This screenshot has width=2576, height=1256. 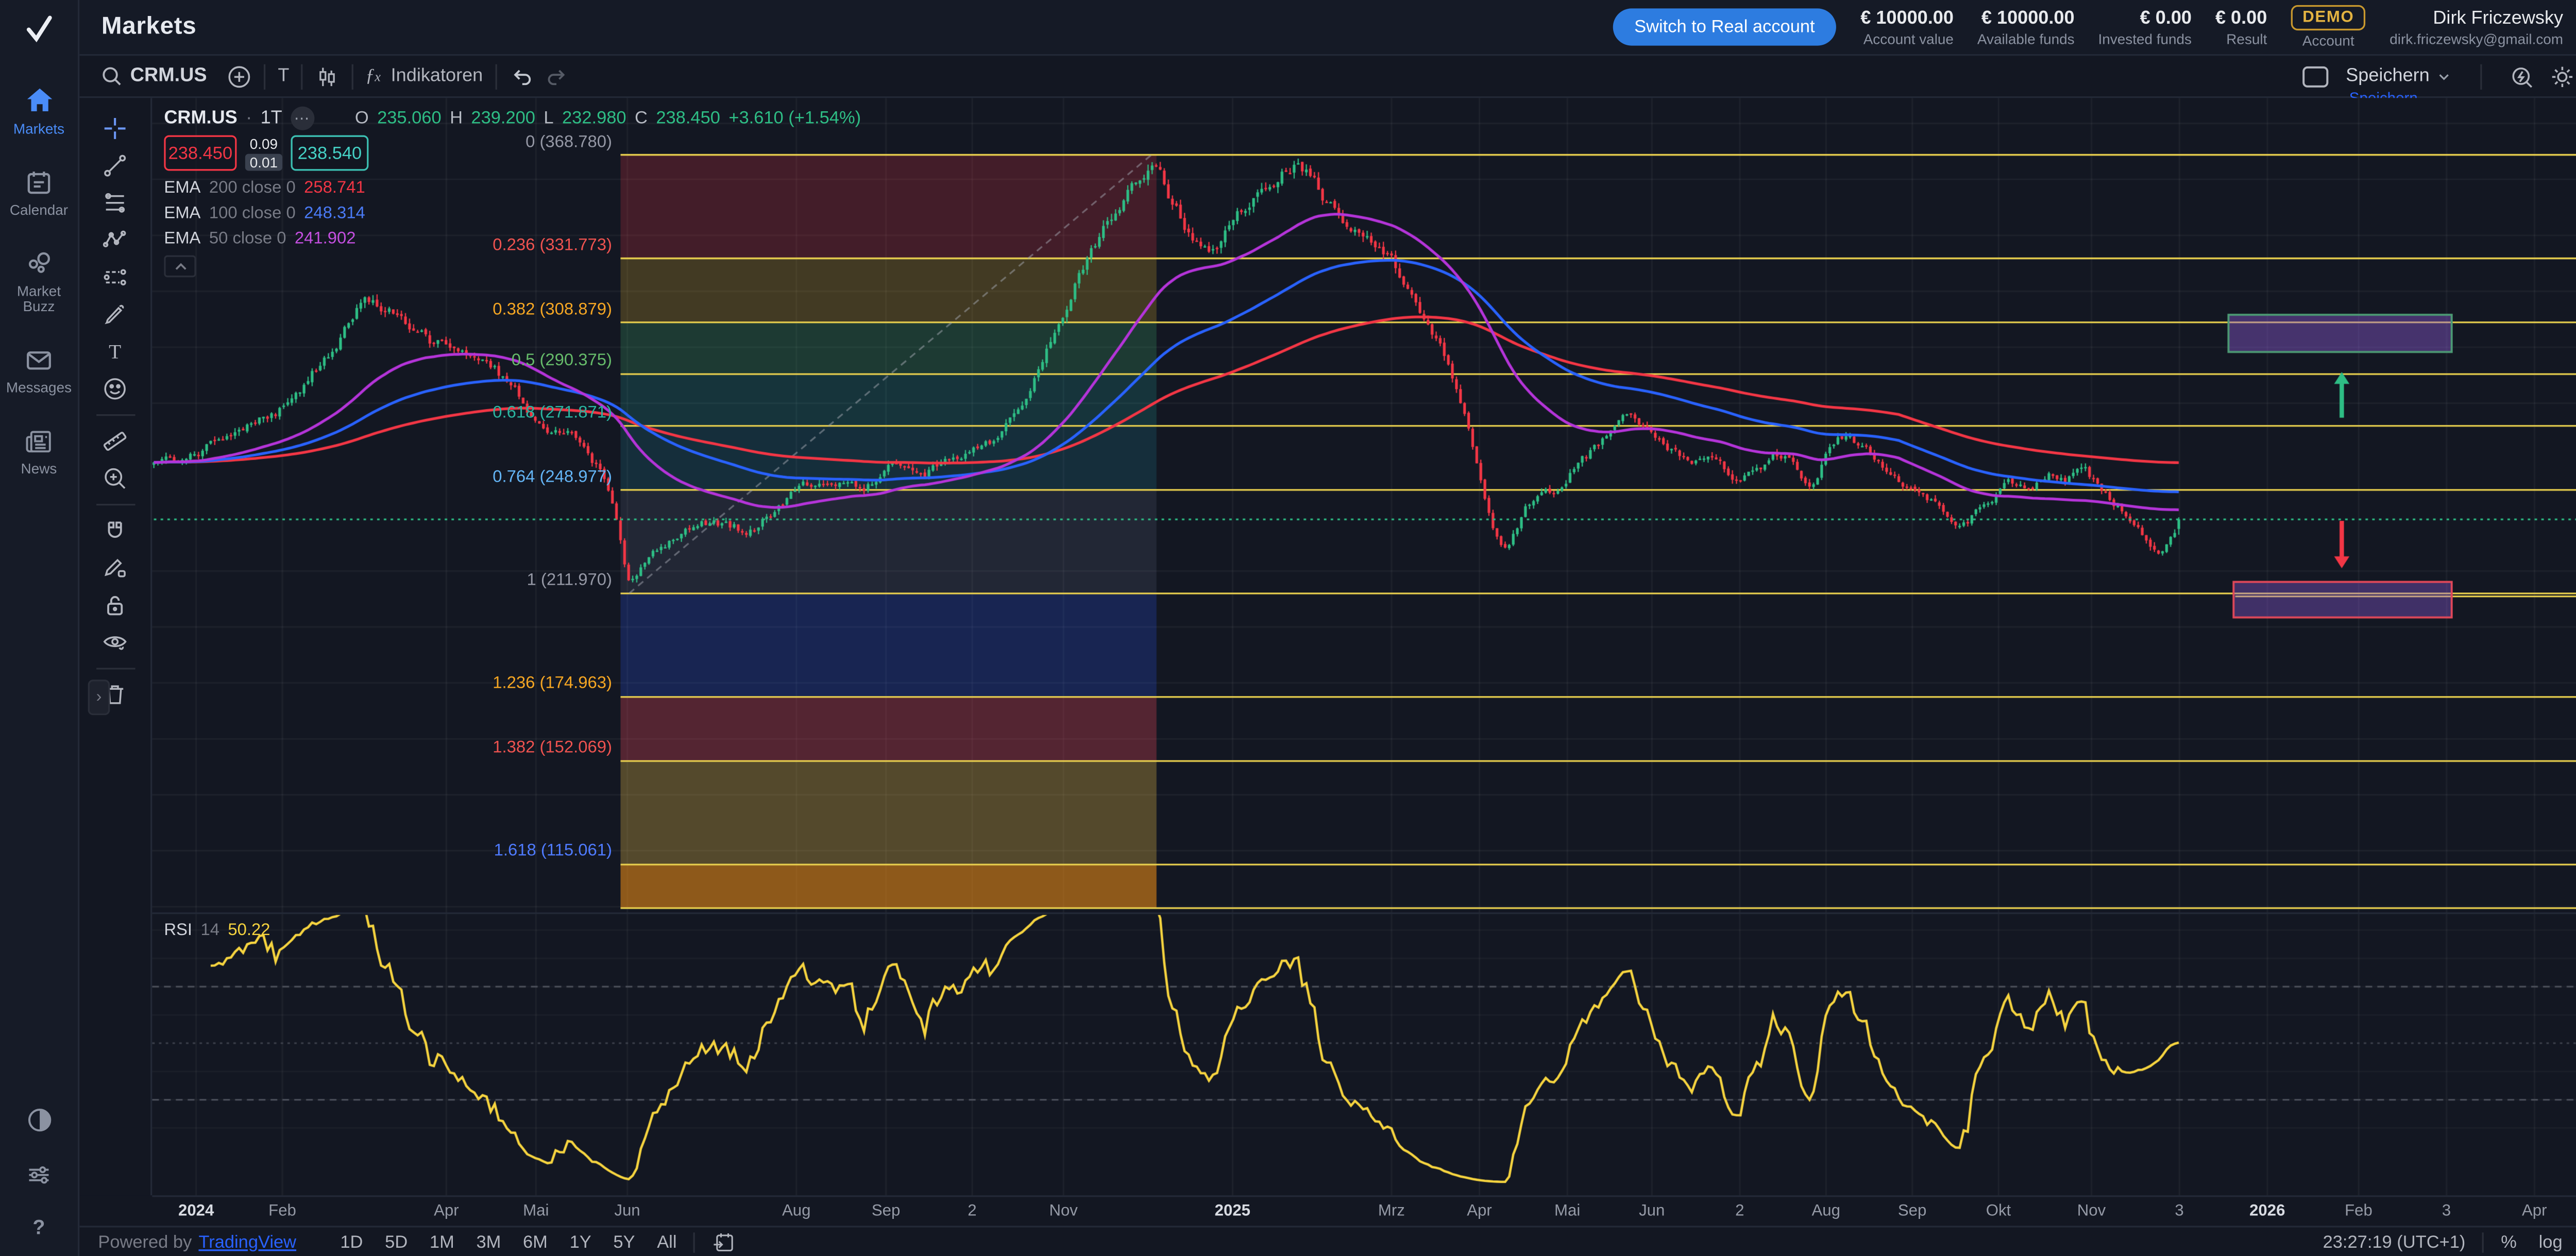 I want to click on range-1y: 1Y, so click(x=580, y=1241).